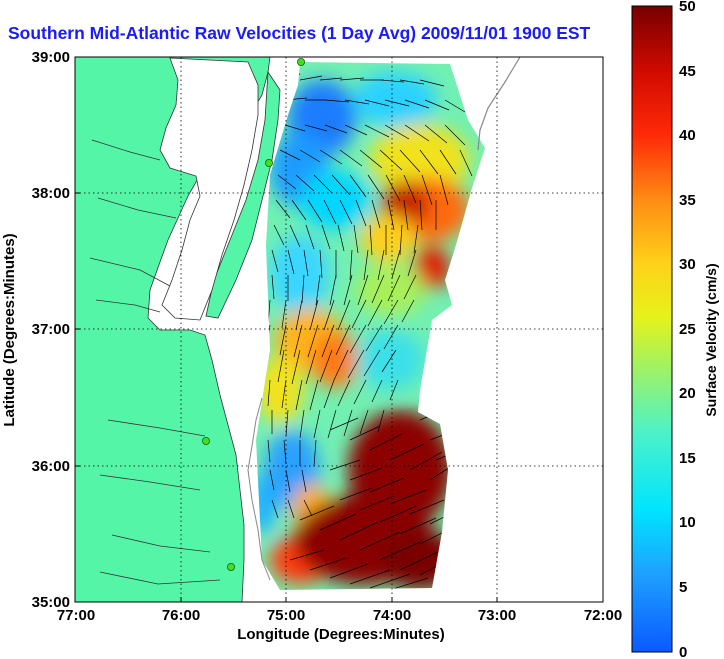 This screenshot has width=724, height=659. What do you see at coordinates (51, 329) in the screenshot?
I see `y-tick-label: 37:00` at bounding box center [51, 329].